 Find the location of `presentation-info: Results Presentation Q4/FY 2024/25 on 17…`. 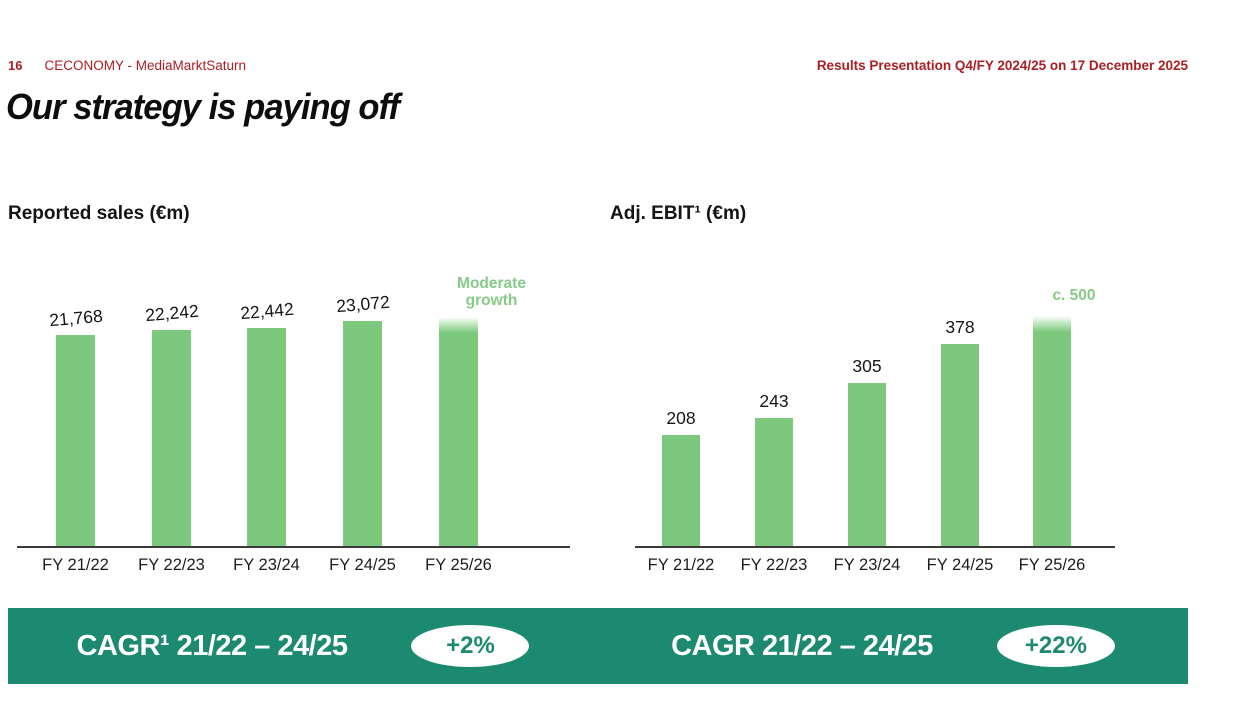

presentation-info: Results Presentation Q4/FY 2024/25 on 17… is located at coordinates (1002, 65).